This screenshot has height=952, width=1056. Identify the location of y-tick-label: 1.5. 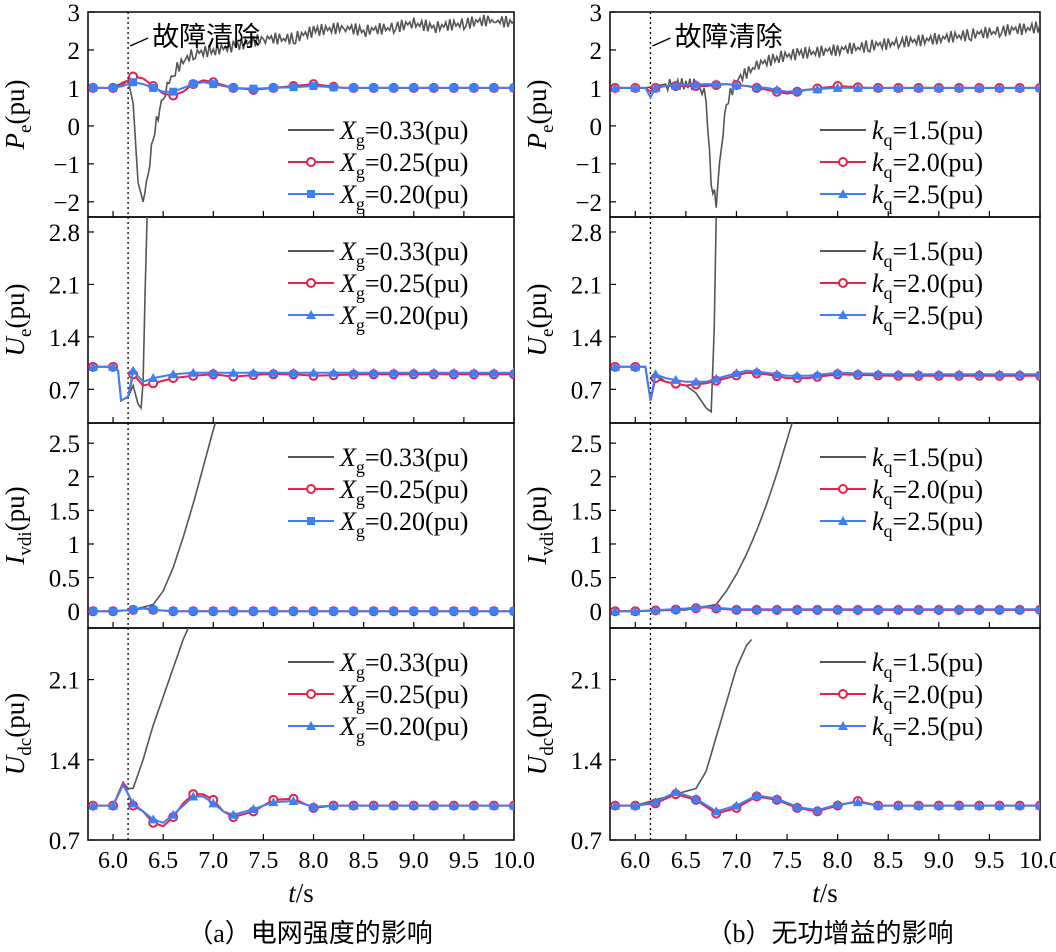
(64, 511).